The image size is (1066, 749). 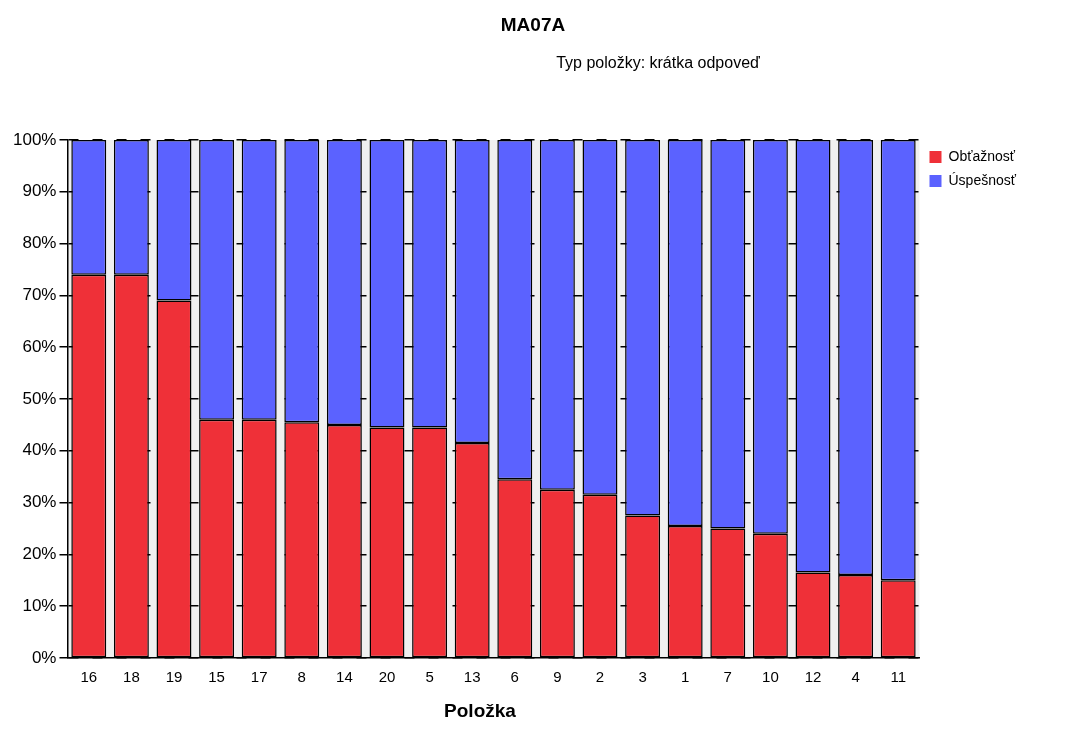 I want to click on chart-title: MA07A, so click(x=533, y=25).